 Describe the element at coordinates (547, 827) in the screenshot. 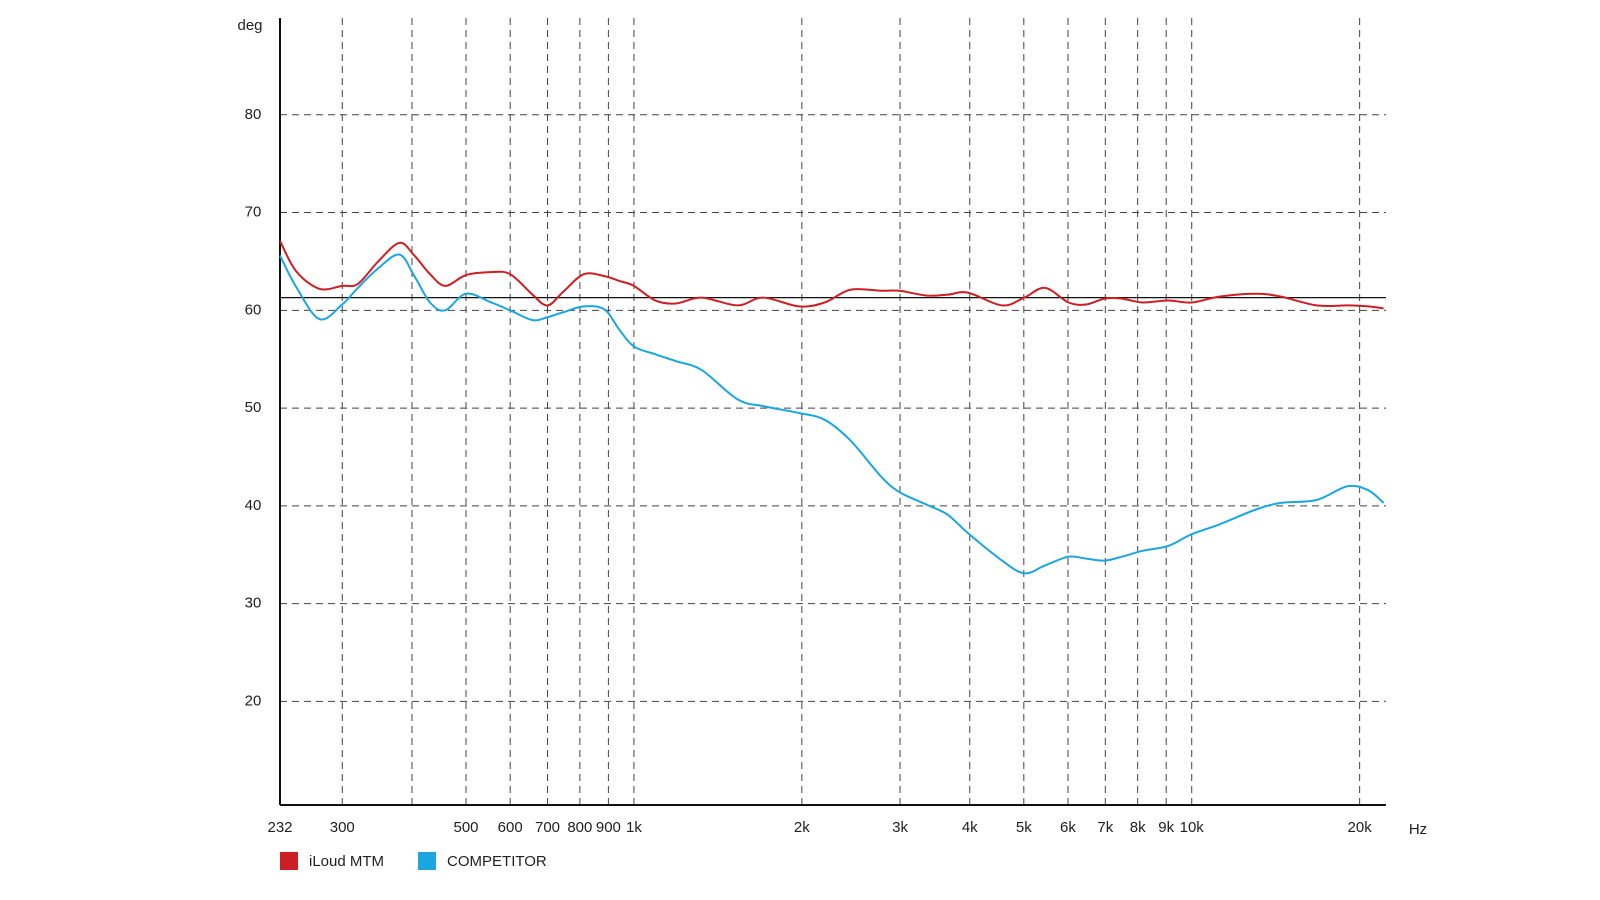

I see `x-tick-label: 700` at that location.